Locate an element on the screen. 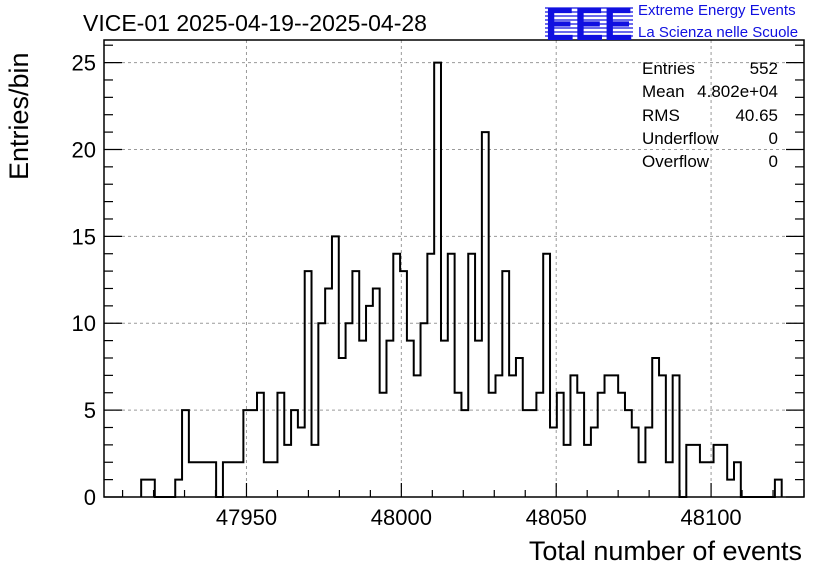  chart-title: VICE-01 2025-04-19--2025-04-28 is located at coordinates (255, 23).